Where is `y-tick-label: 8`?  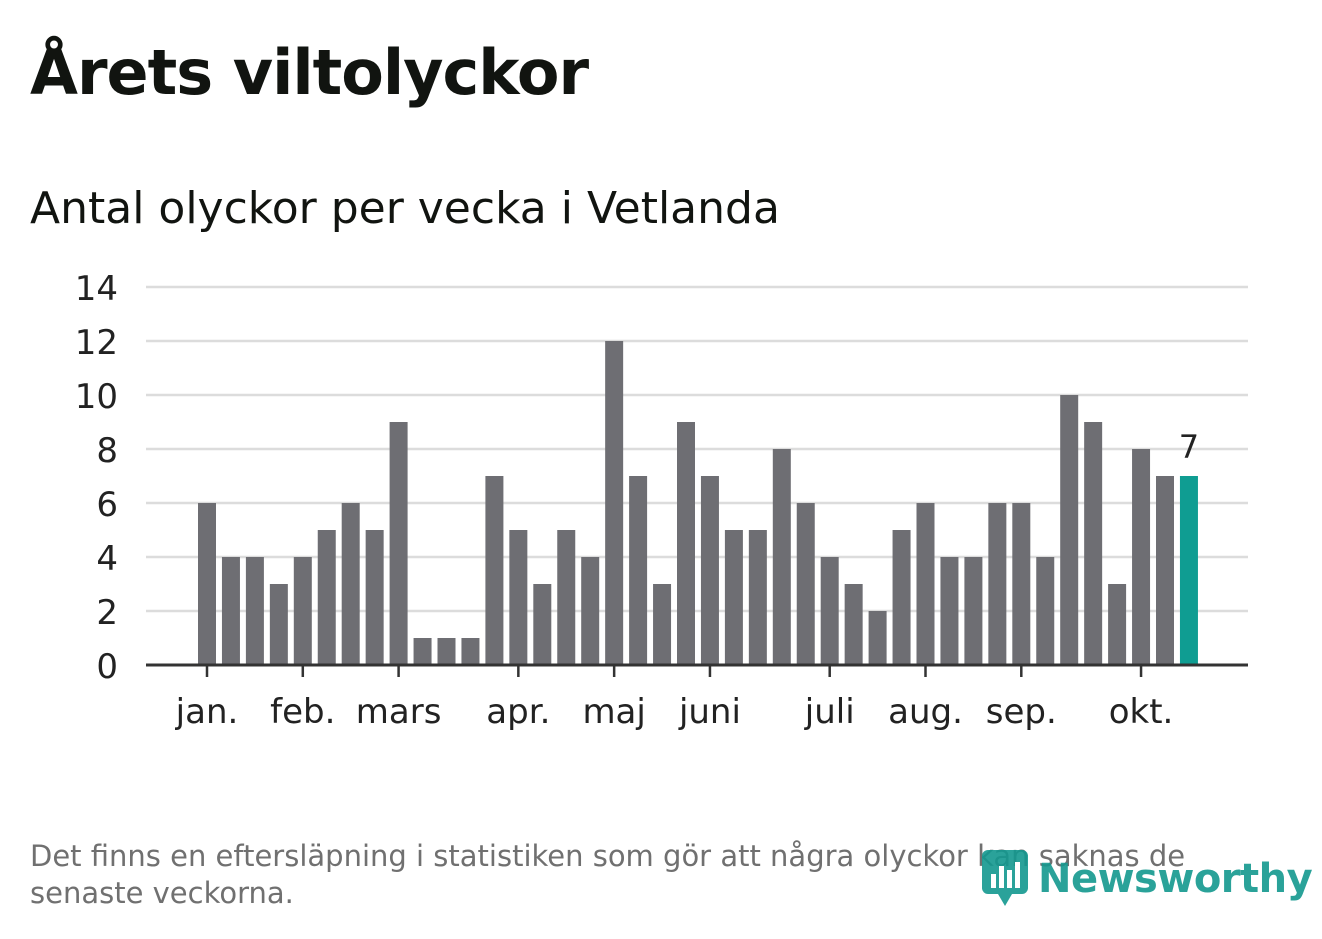 y-tick-label: 8 is located at coordinates (107, 451).